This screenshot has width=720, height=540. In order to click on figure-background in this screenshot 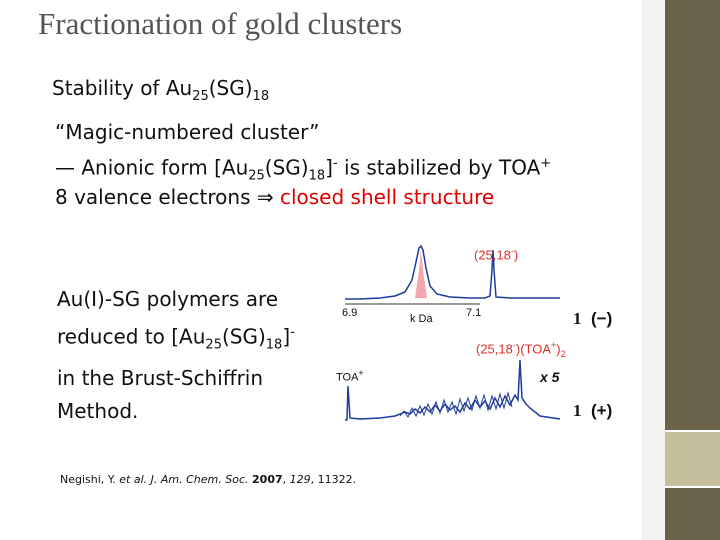, I will do `click(473, 333)`.